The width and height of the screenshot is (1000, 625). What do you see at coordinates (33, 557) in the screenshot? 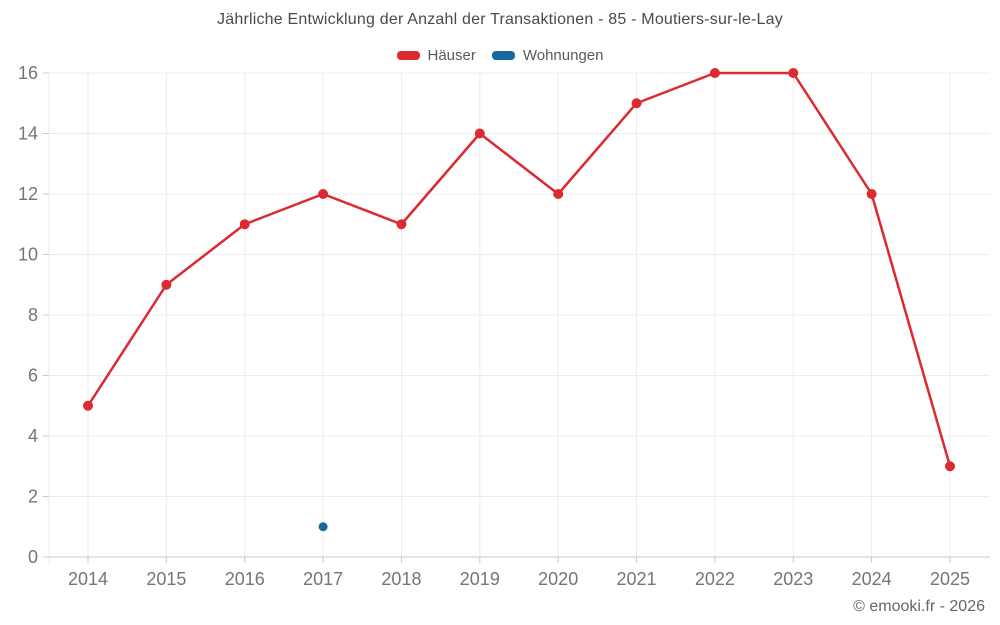
I see `y-tick-label: 0` at bounding box center [33, 557].